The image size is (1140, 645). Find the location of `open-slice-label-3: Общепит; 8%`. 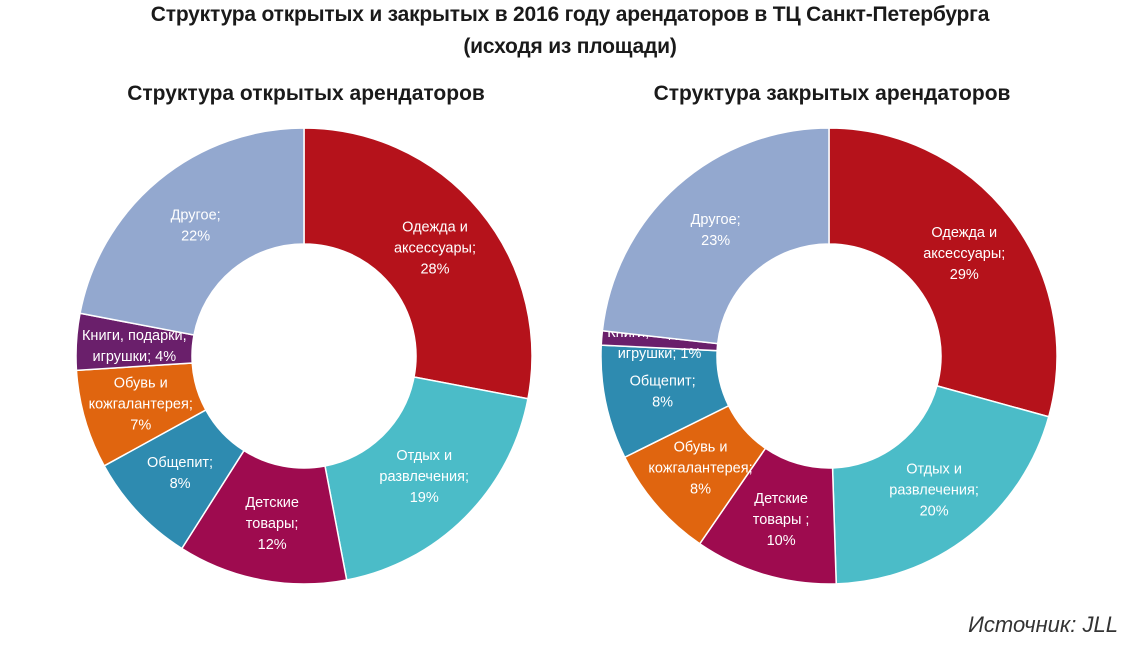

open-slice-label-3: Общепит; 8% is located at coordinates (180, 473).